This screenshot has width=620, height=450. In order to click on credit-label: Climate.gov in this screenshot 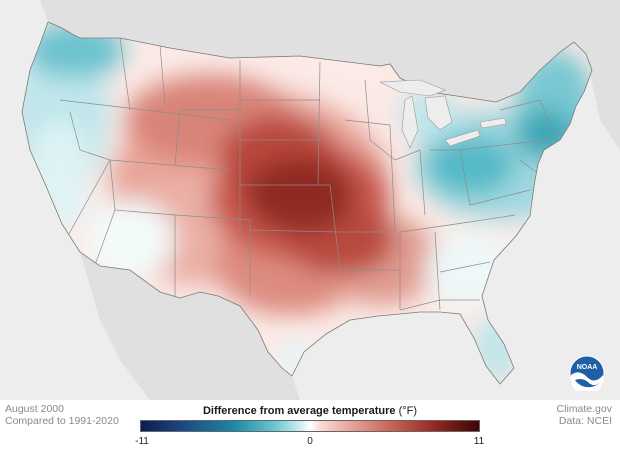, I will do `click(584, 409)`.